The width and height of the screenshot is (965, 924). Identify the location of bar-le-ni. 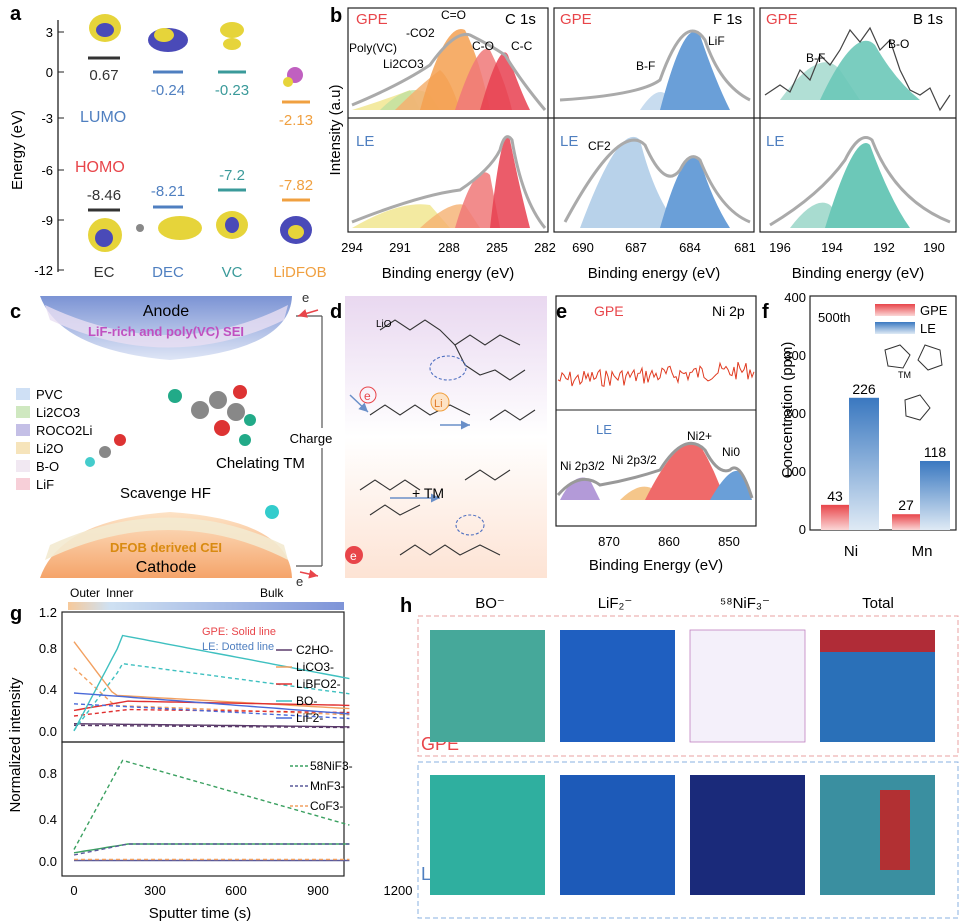
(864, 463).